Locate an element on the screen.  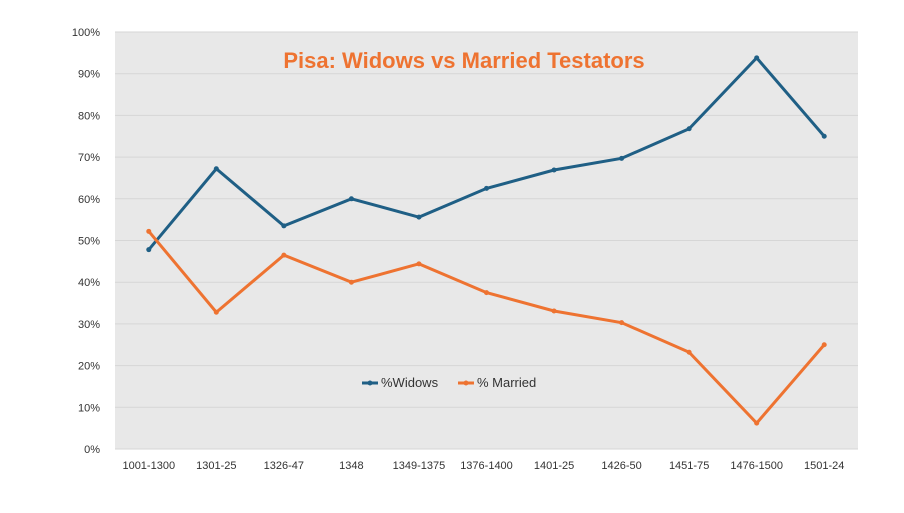
x-tick-label: 1451-75 is located at coordinates (689, 466).